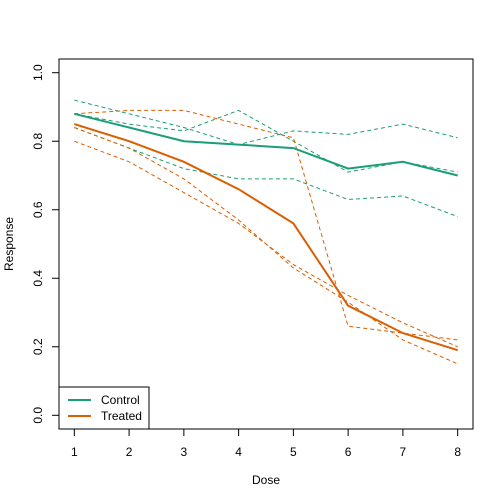 This screenshot has height=504, width=504. I want to click on x-tick-label: 4, so click(238, 452).